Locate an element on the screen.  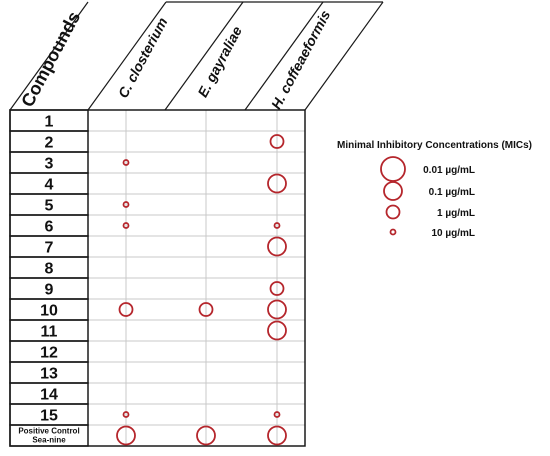
row-label-12: 12 is located at coordinates (49, 353).